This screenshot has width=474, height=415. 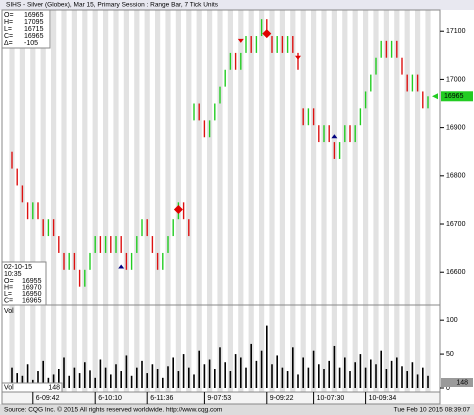 I want to click on info-value: 16950, so click(x=32, y=294).